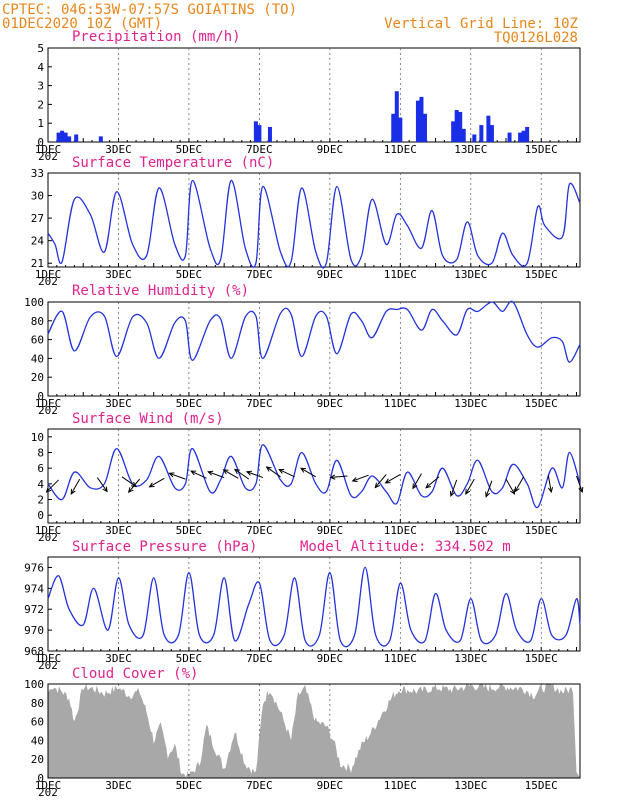 This screenshot has height=800, width=618. Describe the element at coordinates (314, 224) in the screenshot. I see `temperature-series-line` at that location.